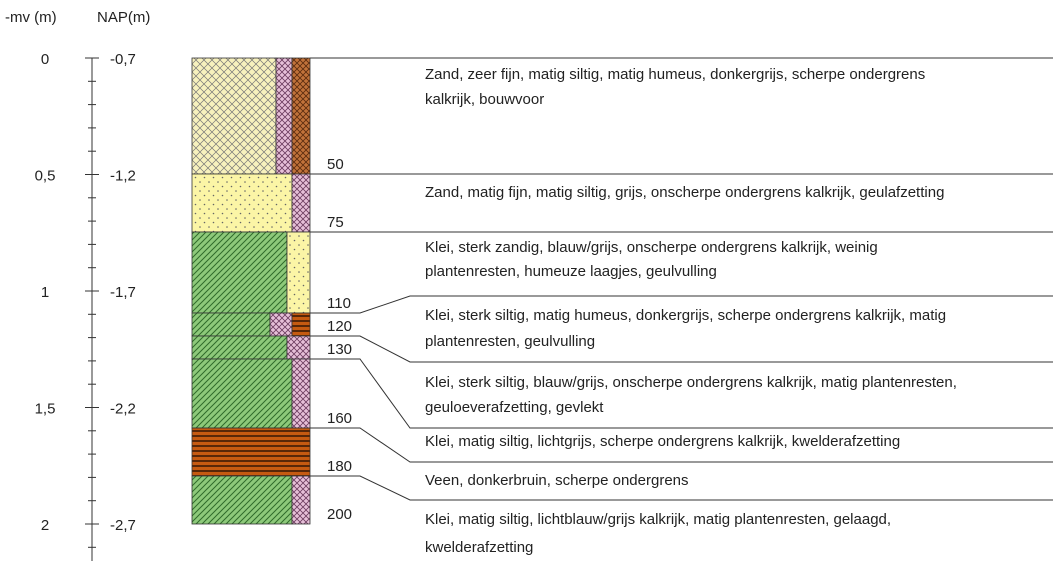 The width and height of the screenshot is (1053, 566). Describe the element at coordinates (45, 408) in the screenshot. I see `depth-tick-label: 1,5` at that location.